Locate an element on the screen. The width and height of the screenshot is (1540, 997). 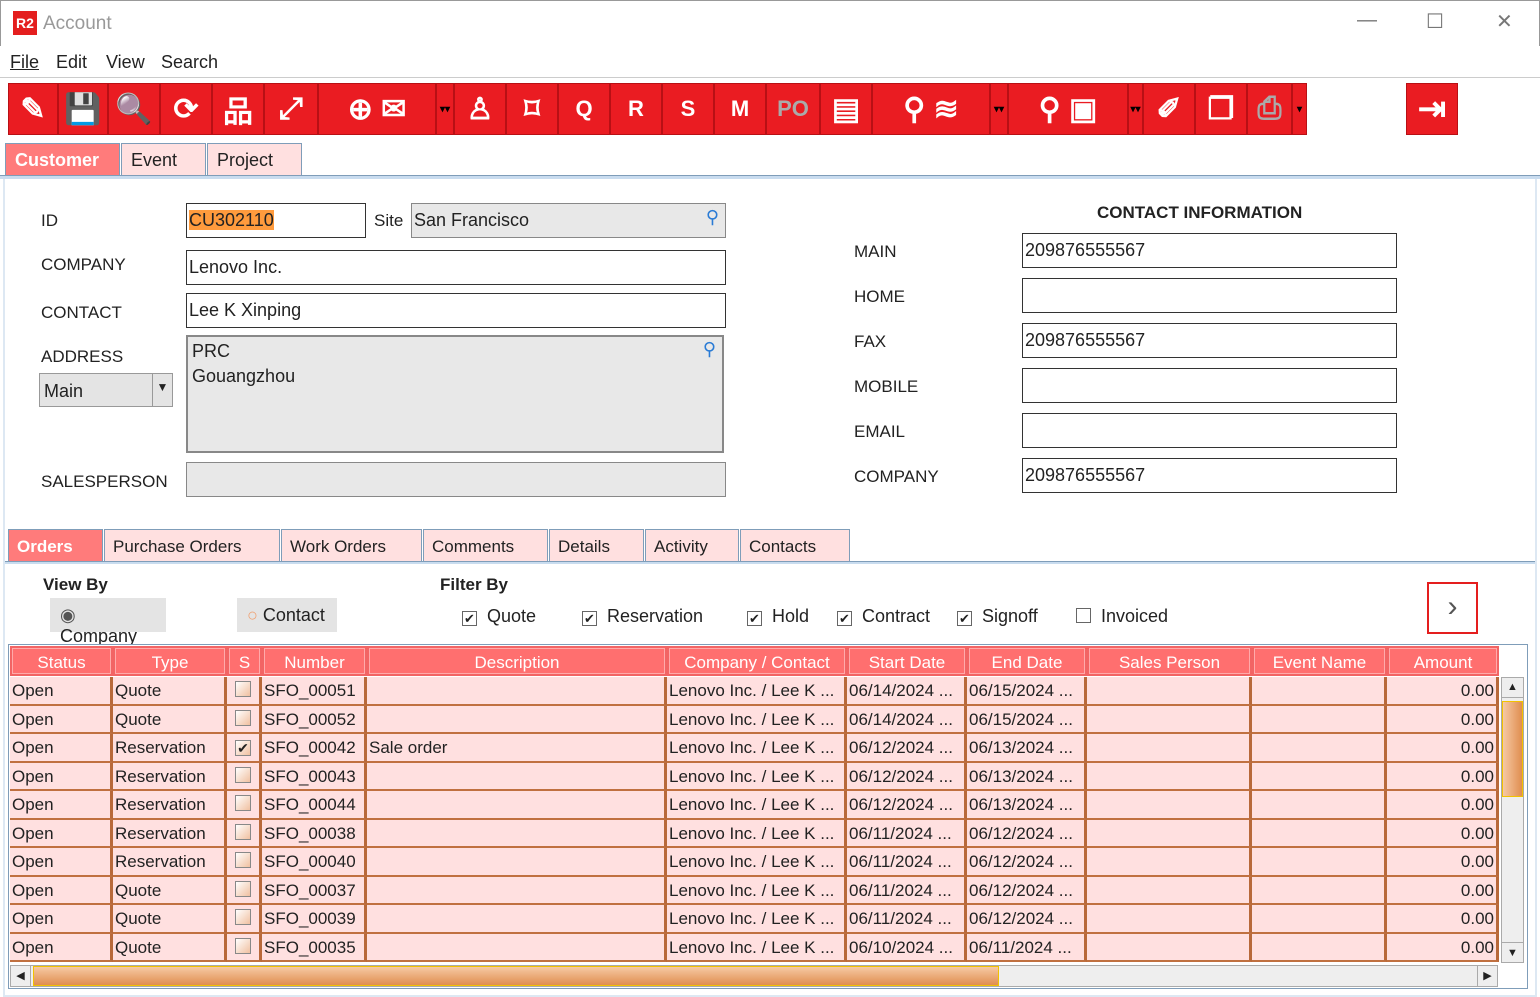
column-header-end-date: End Date is located at coordinates (1027, 661).